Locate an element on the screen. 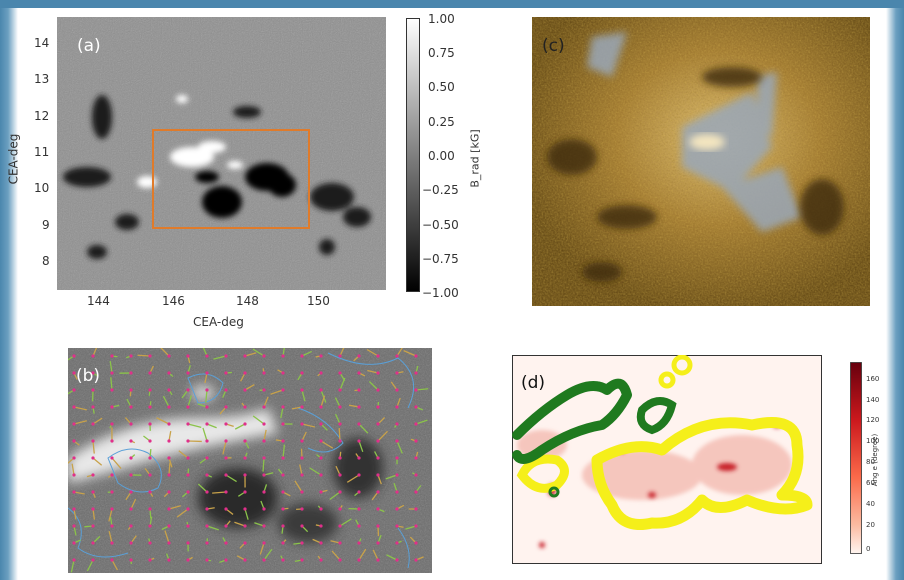 Image resolution: width=904 pixels, height=580 pixels. colorbar-d-tick: 20 is located at coordinates (870, 525).